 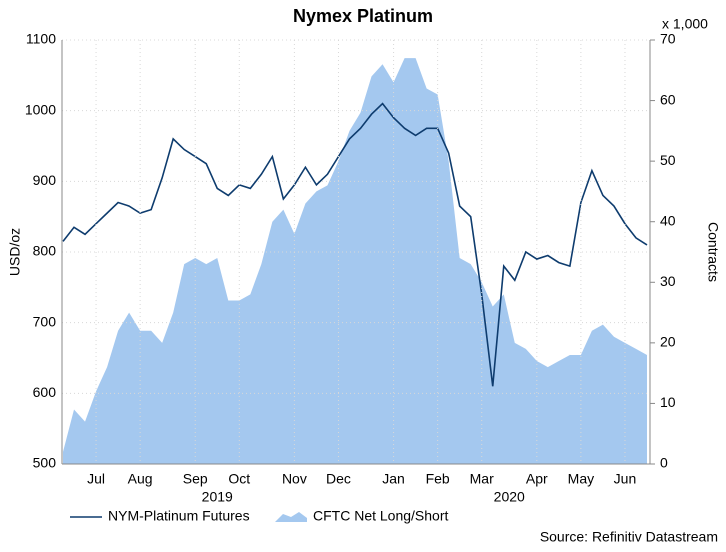 I want to click on chart-title: Nymex Platinum, so click(x=363, y=16).